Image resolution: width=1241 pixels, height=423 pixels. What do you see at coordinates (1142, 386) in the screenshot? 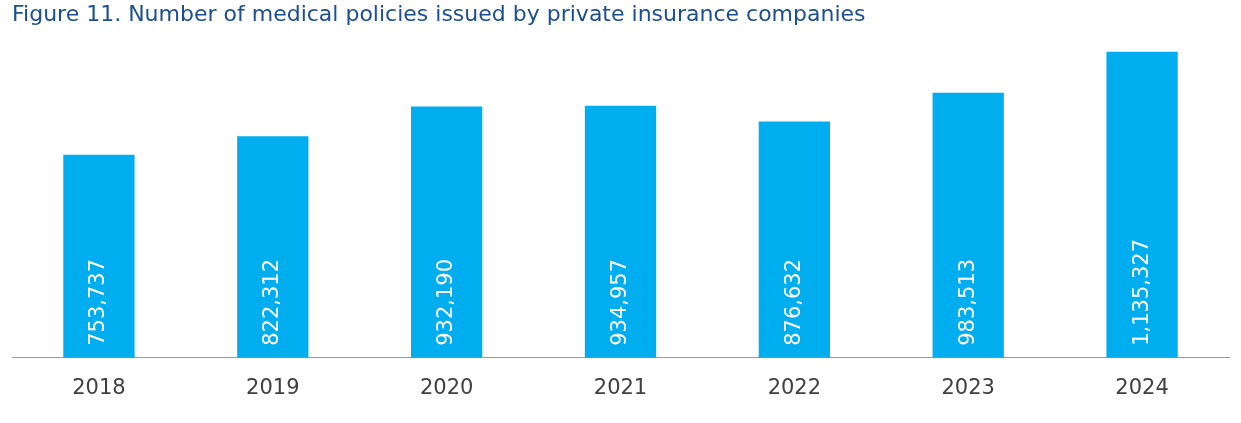
I see `x-tick-label: 2024` at bounding box center [1142, 386].